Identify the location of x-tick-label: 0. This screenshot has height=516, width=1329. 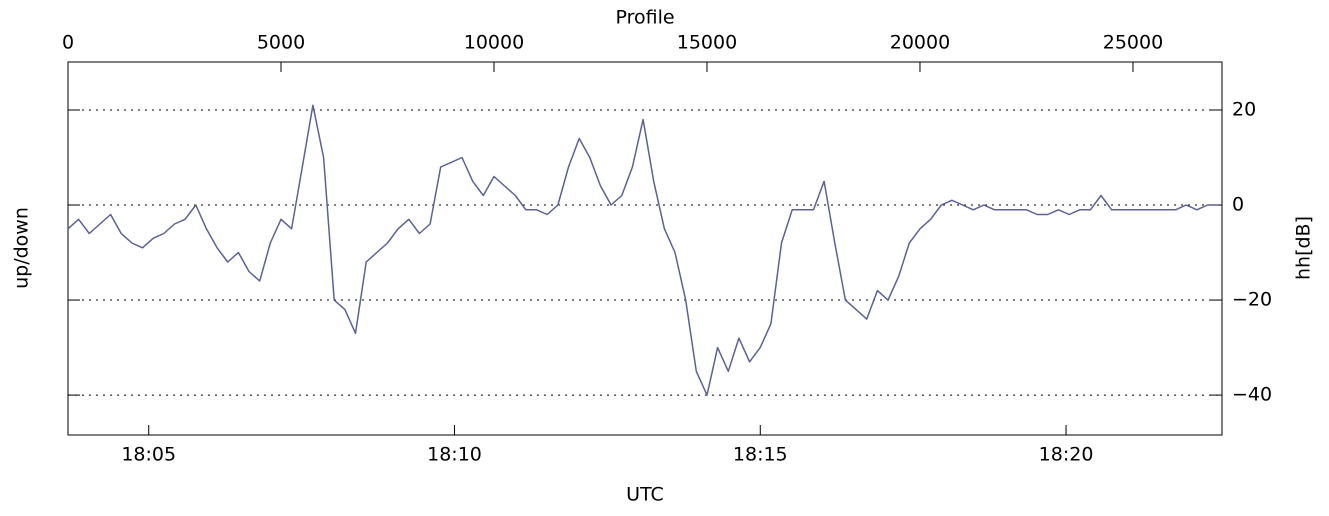
(68, 43).